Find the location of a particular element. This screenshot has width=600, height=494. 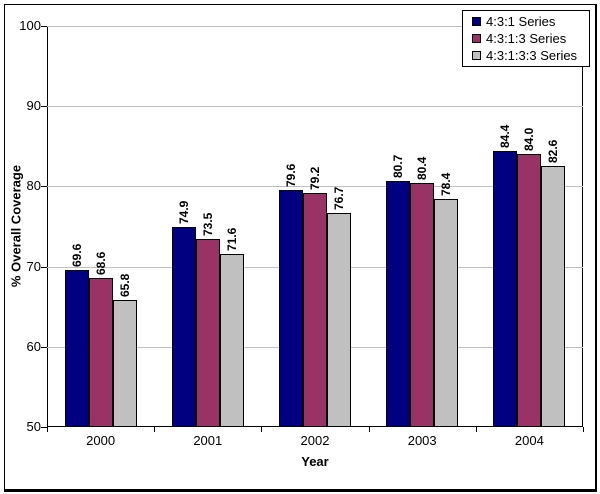

data-label: 68.6 is located at coordinates (100, 263).